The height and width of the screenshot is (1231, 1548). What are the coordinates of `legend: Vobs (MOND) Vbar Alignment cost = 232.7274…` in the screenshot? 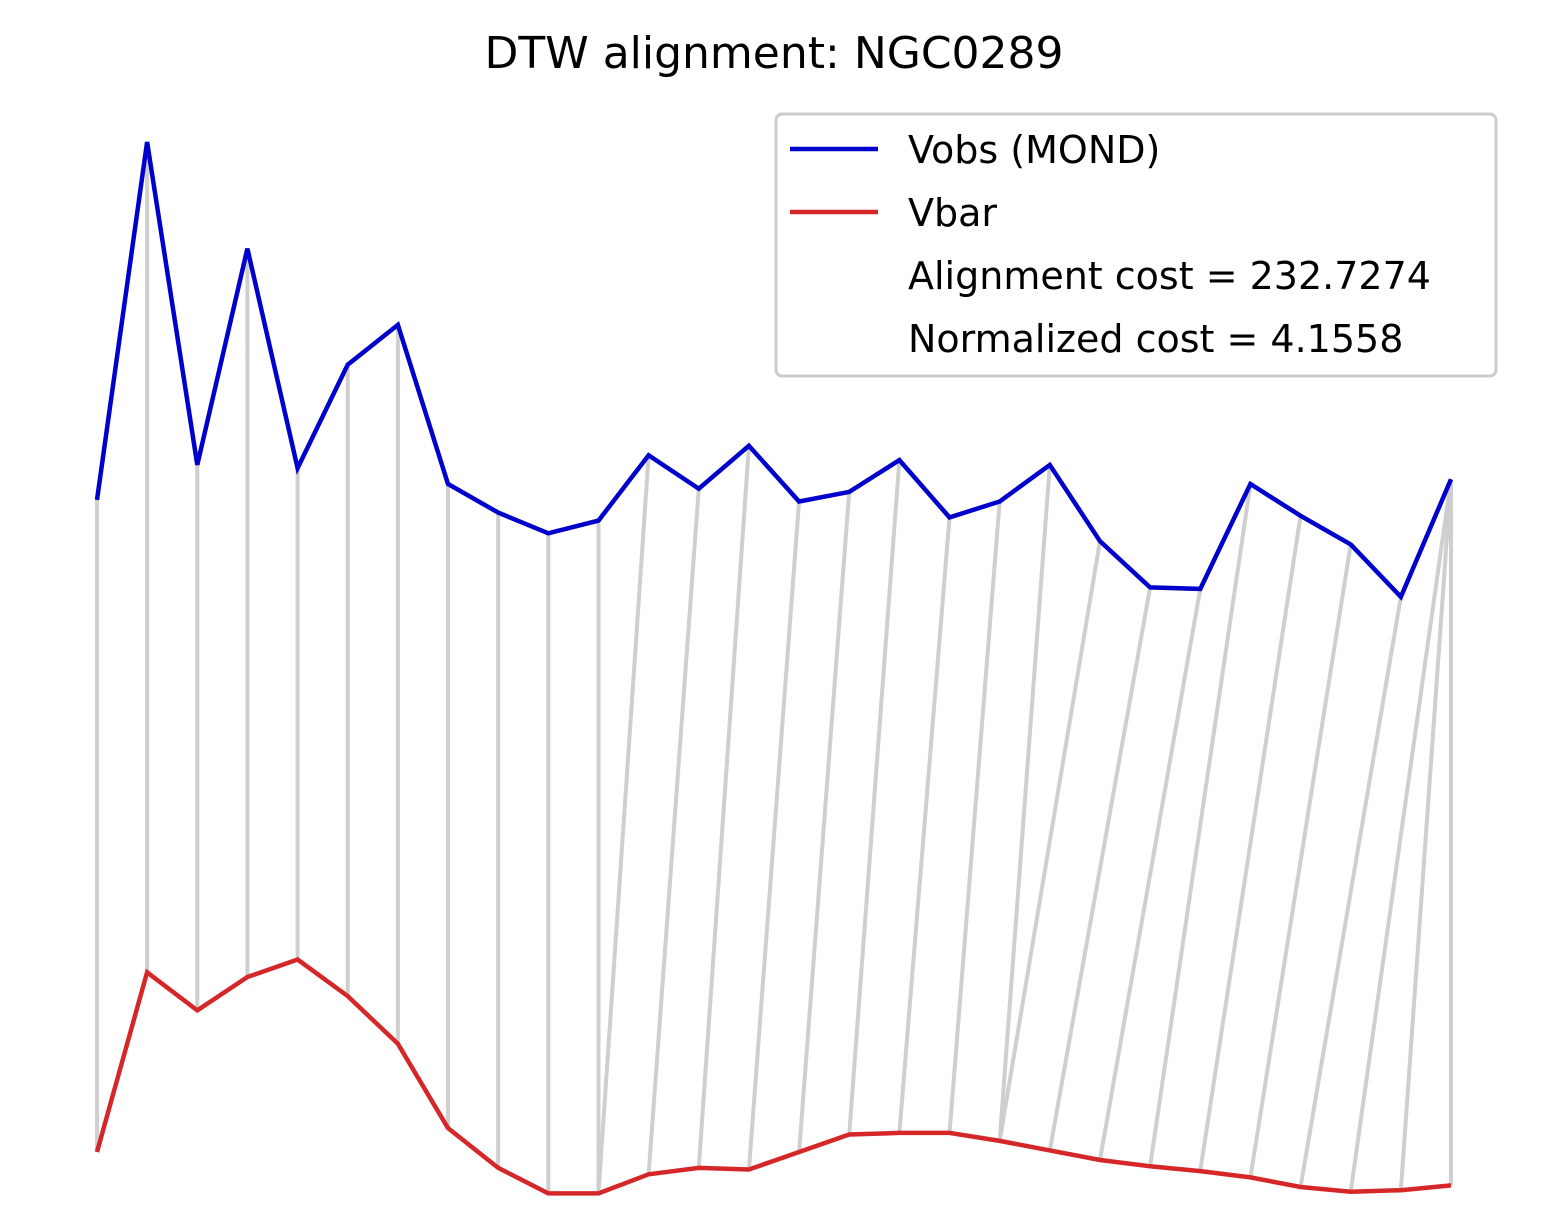 It's located at (1136, 245).